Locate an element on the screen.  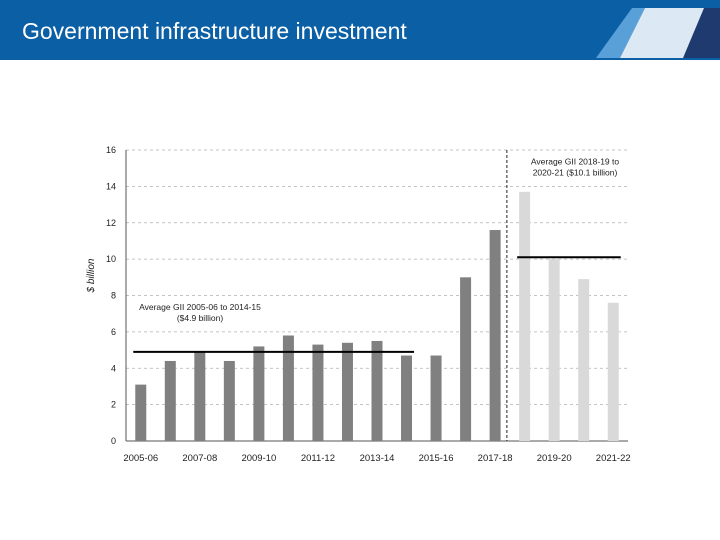
y-tick-label: 16 is located at coordinates (111, 150).